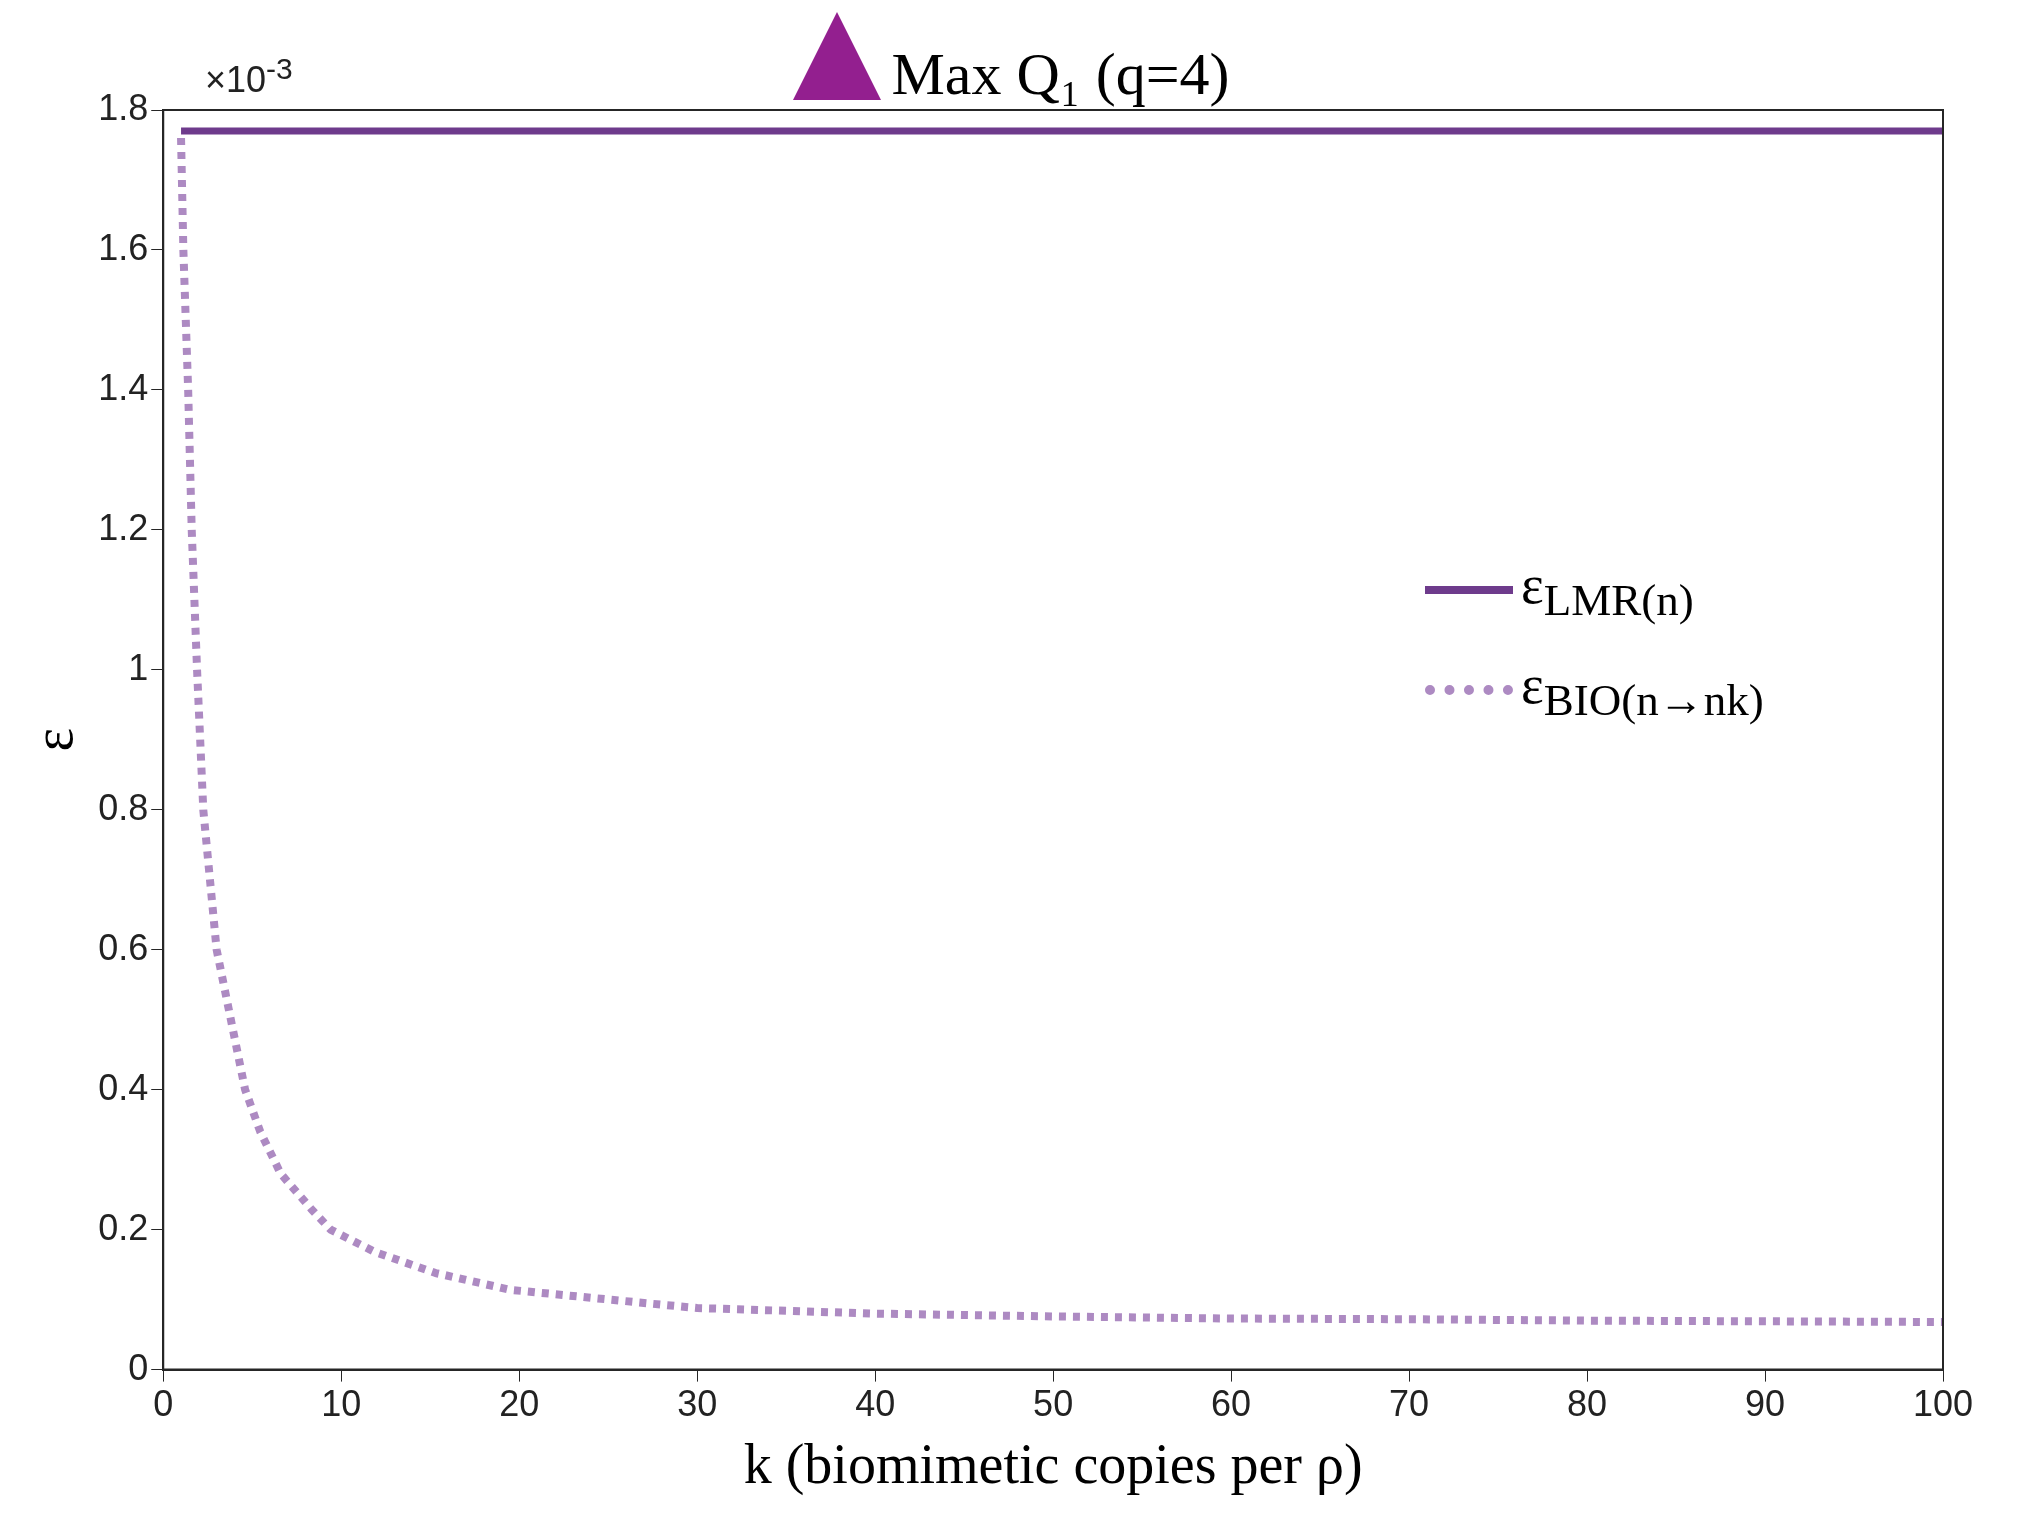 This screenshot has height=1516, width=2023. Describe the element at coordinates (138, 1367) in the screenshot. I see `y-tick-label: 0` at that location.